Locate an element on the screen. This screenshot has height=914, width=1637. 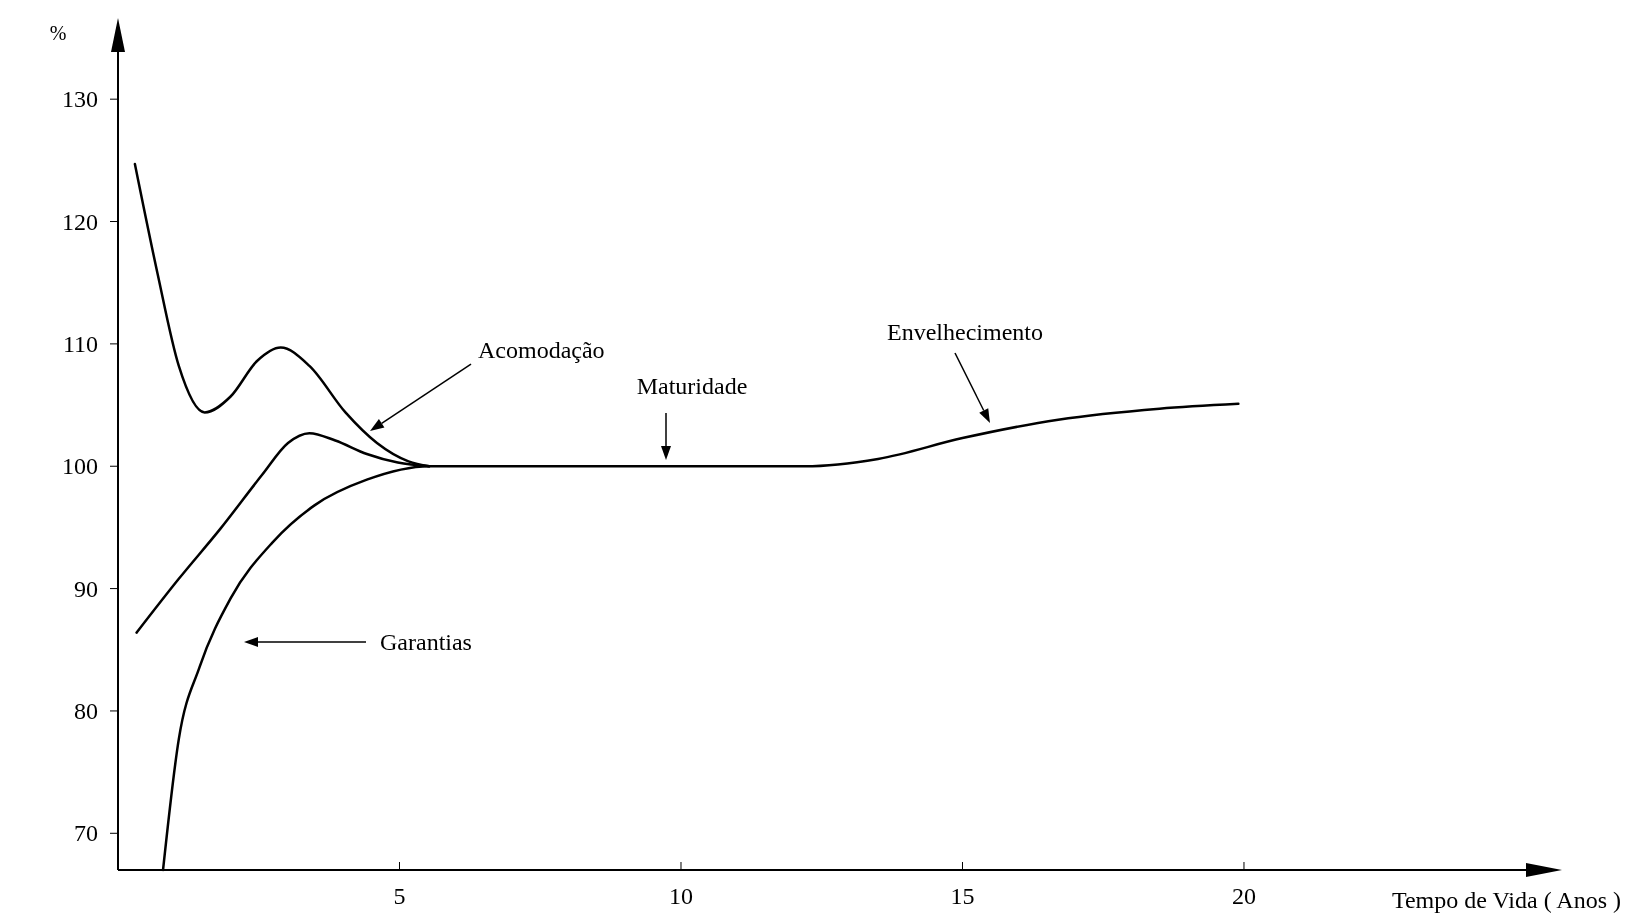
y-tick-label: 110 is located at coordinates (80, 343).